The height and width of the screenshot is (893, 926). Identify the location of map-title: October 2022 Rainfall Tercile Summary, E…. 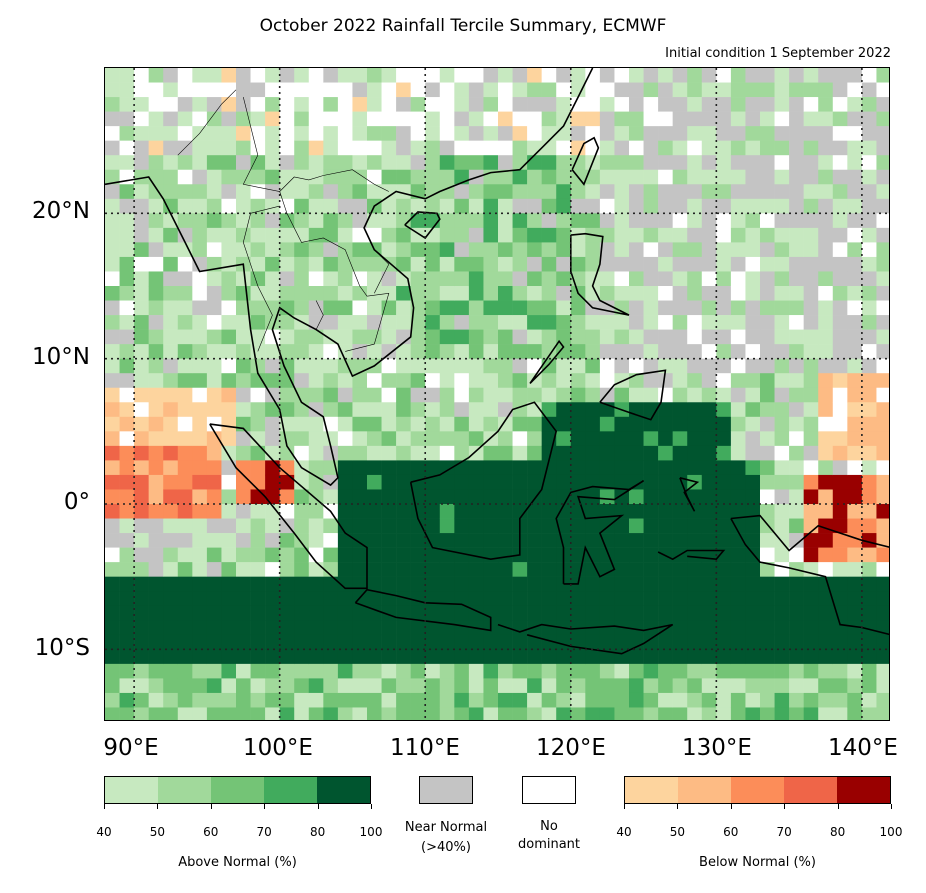
(463, 26).